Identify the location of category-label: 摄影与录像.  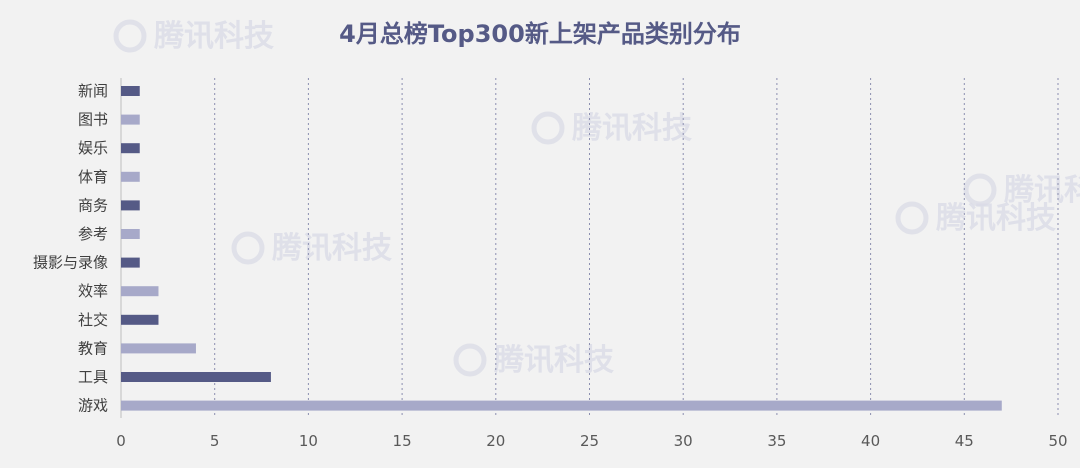
(70, 263).